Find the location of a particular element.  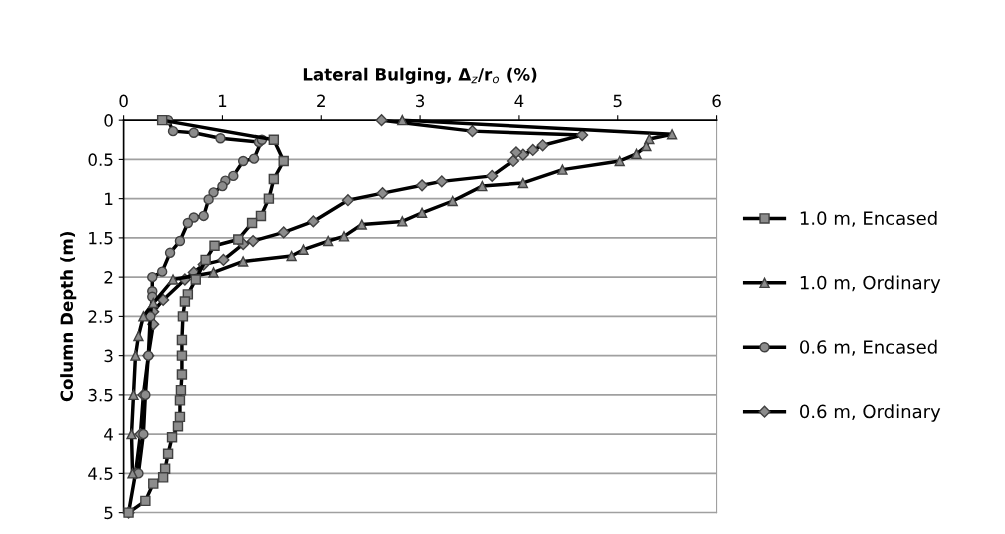

legend-label: 0.6 m, Encased is located at coordinates (868, 347).